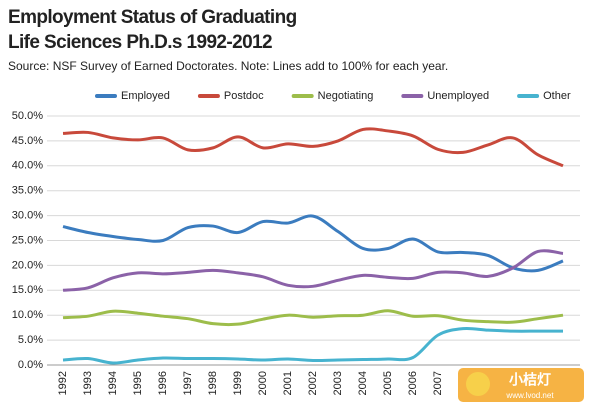 The image size is (590, 412). Describe the element at coordinates (30, 340) in the screenshot. I see `y-tick-label: 5.0%` at that location.